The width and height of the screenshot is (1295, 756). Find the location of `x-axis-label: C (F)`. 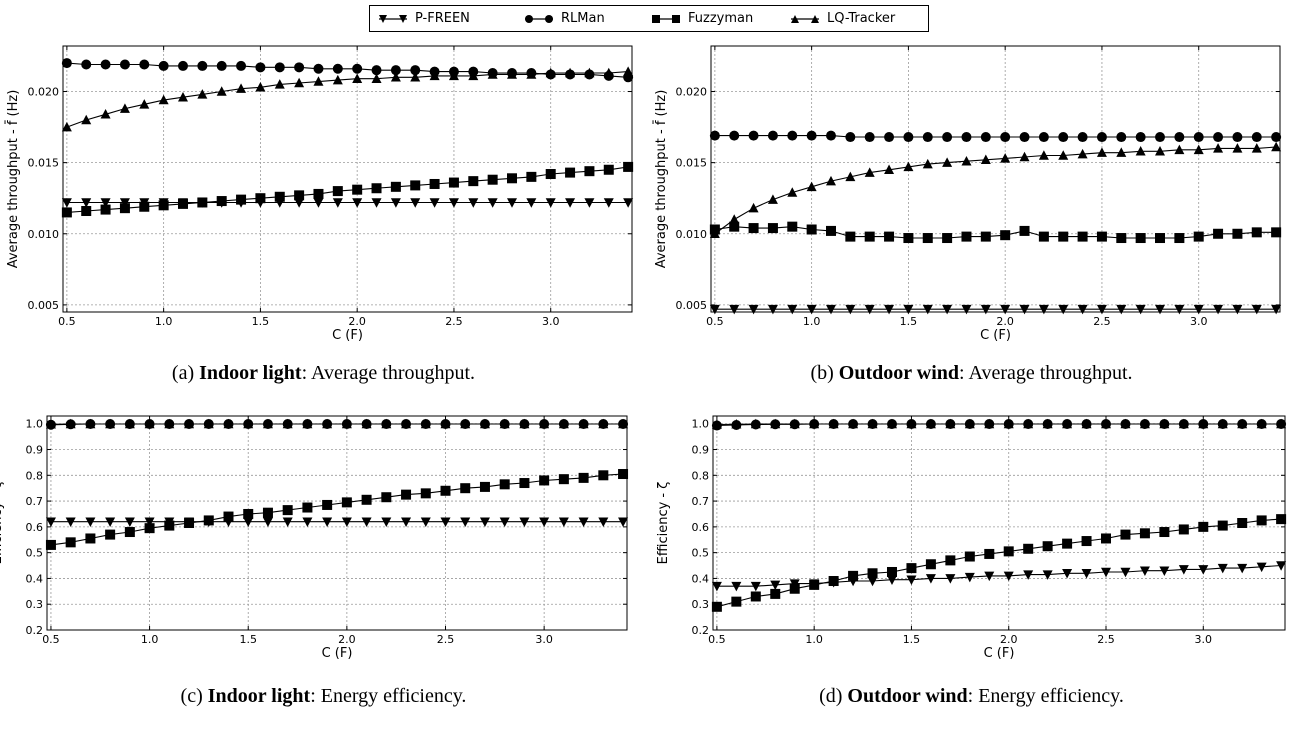

x-axis-label: C (F) is located at coordinates (999, 653).